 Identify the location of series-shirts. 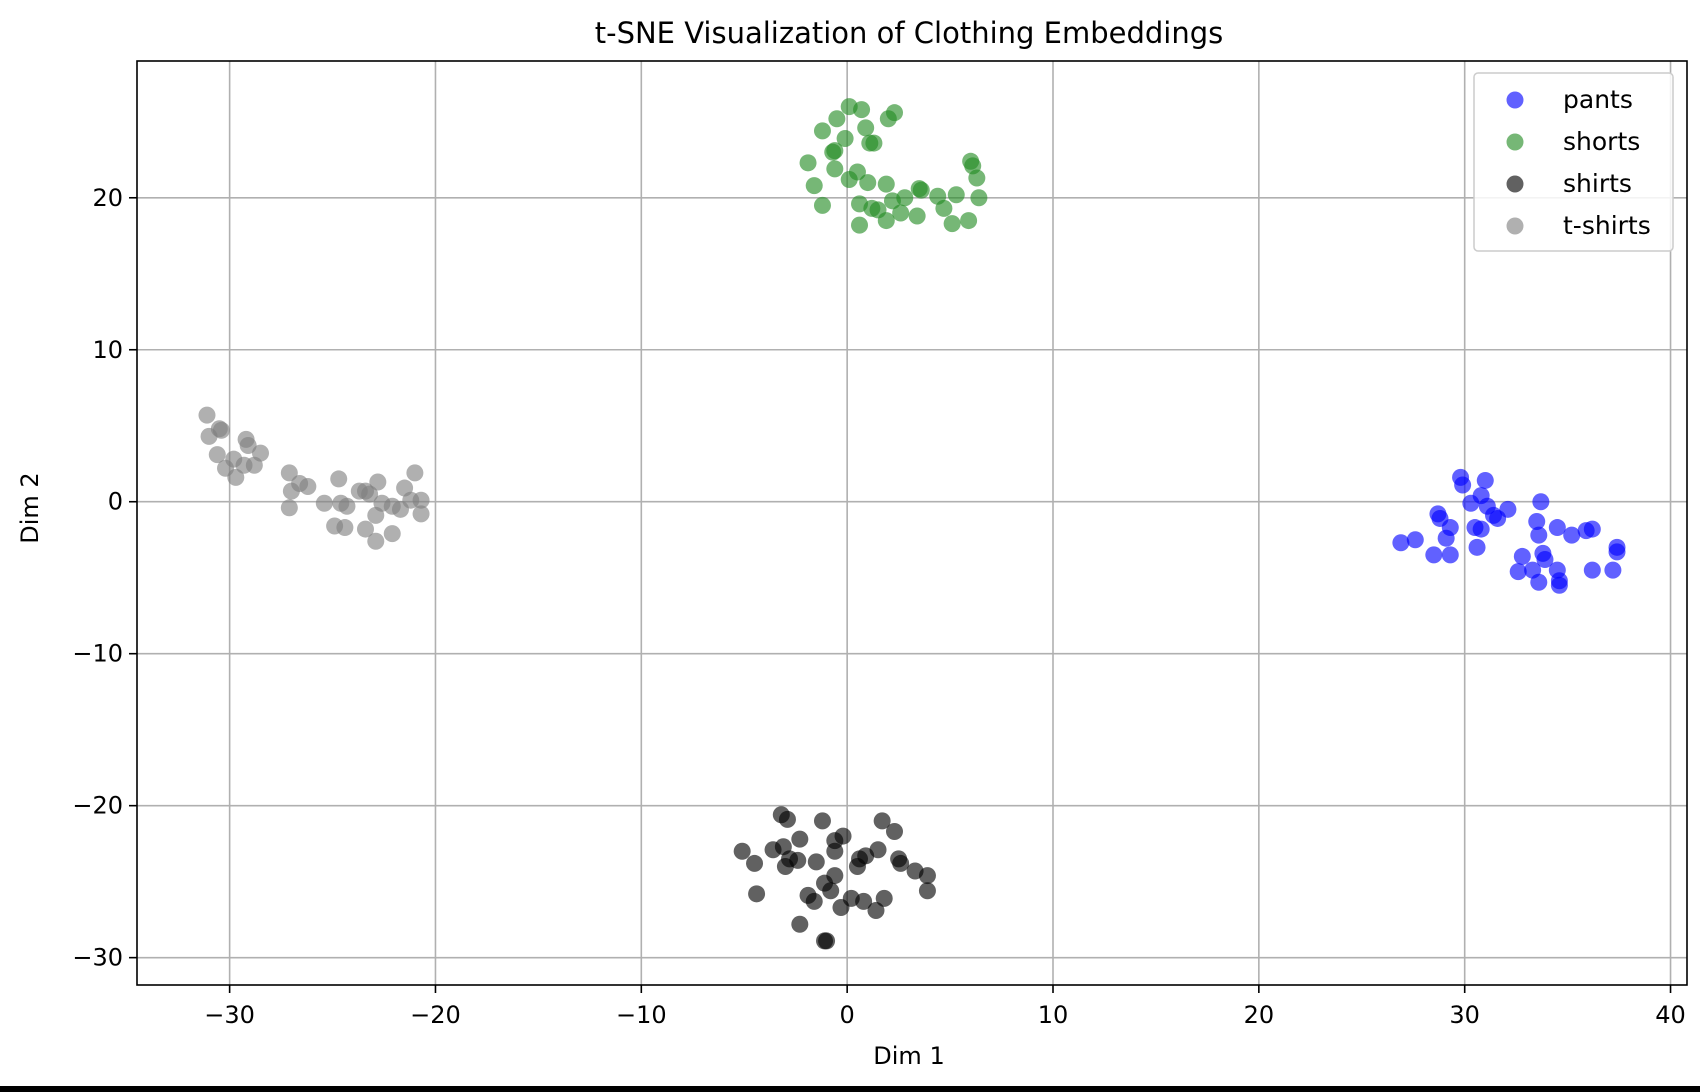
(834, 878).